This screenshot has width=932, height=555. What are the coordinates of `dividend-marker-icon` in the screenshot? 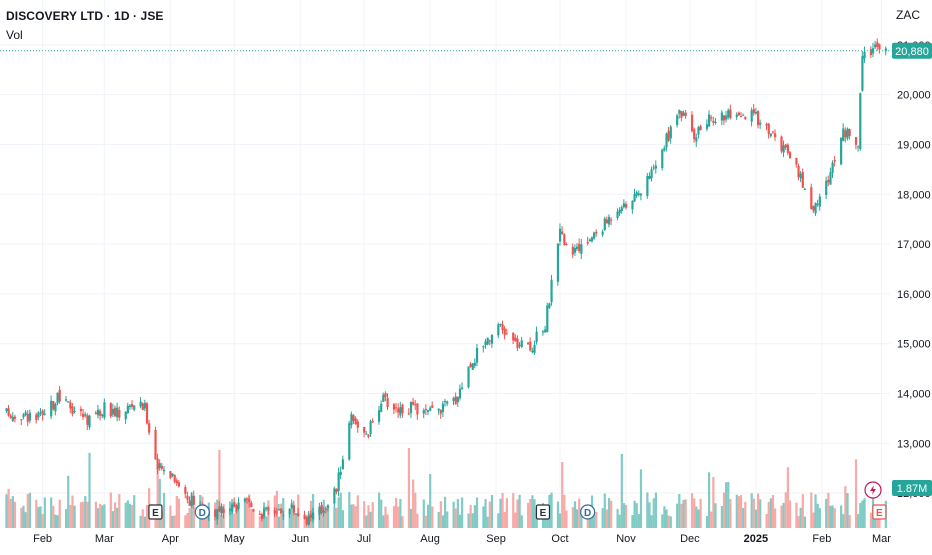 It's located at (202, 512).